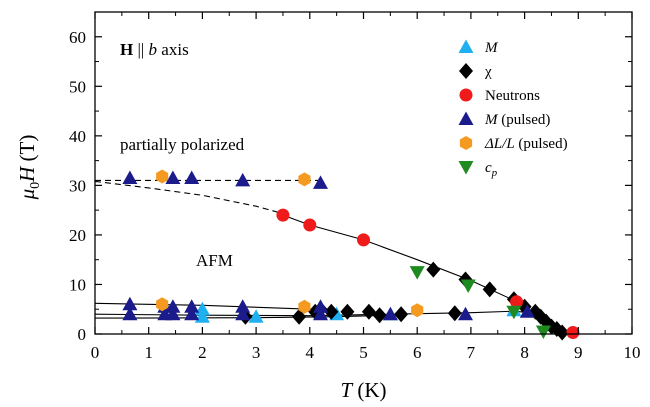 The image size is (650, 407). Describe the element at coordinates (77, 136) in the screenshot. I see `y-tick-label: 40` at that location.